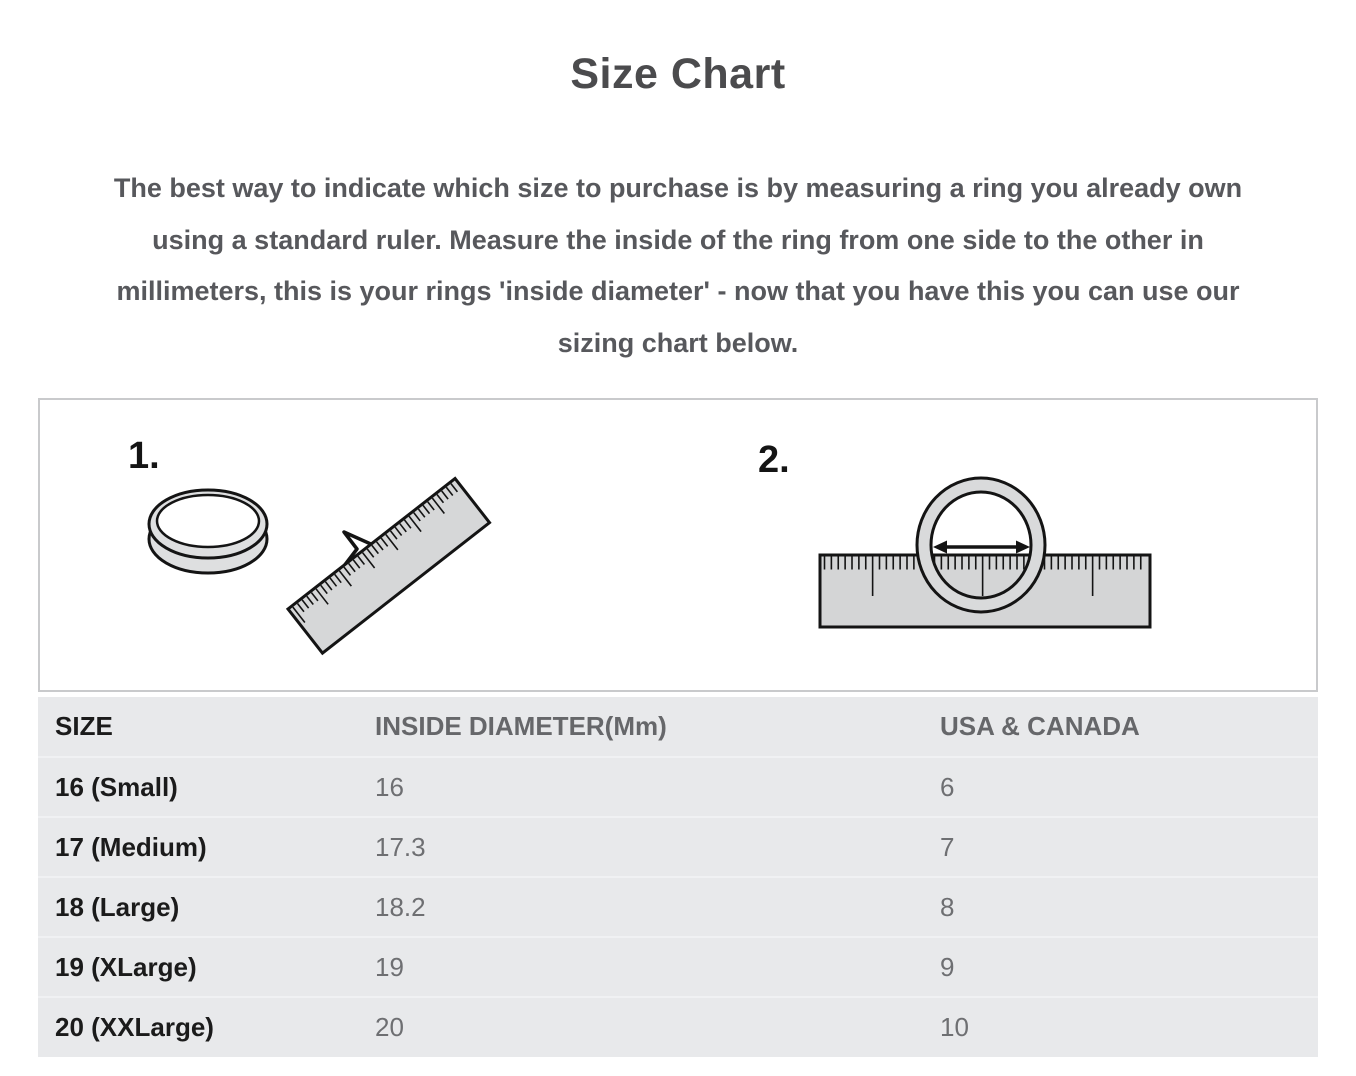 This screenshot has width=1356, height=1076. Describe the element at coordinates (678, 847) in the screenshot. I see `table-row: 17 (Medium) 17.3 7` at that location.